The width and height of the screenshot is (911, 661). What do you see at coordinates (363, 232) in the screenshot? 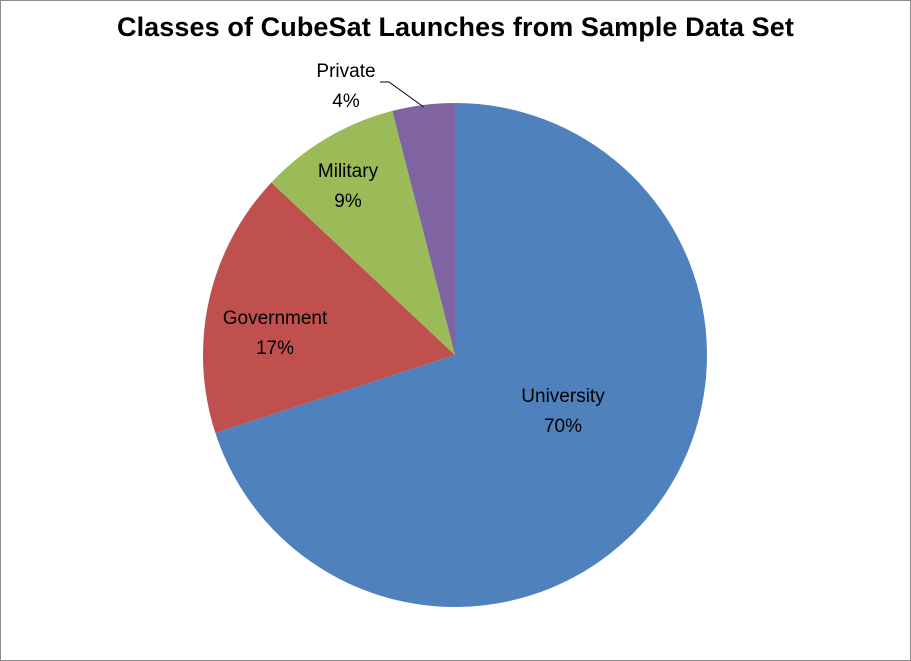
I see `pie-slice-military` at bounding box center [363, 232].